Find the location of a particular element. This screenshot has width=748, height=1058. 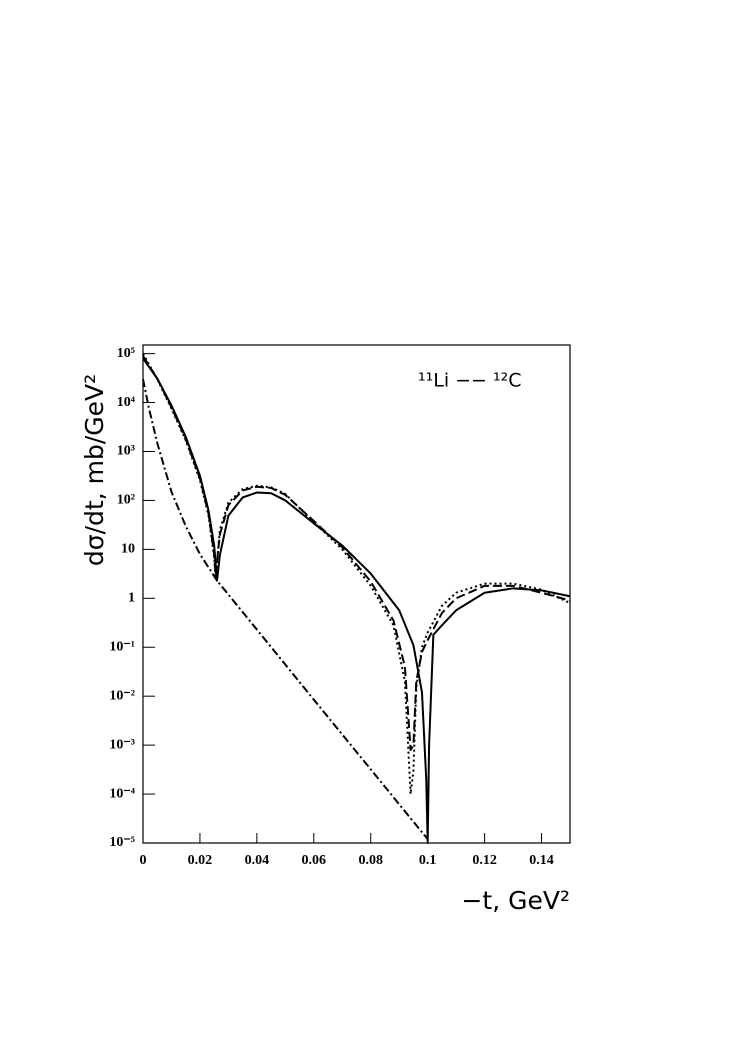

x-tick-label: 0.06 is located at coordinates (314, 860).